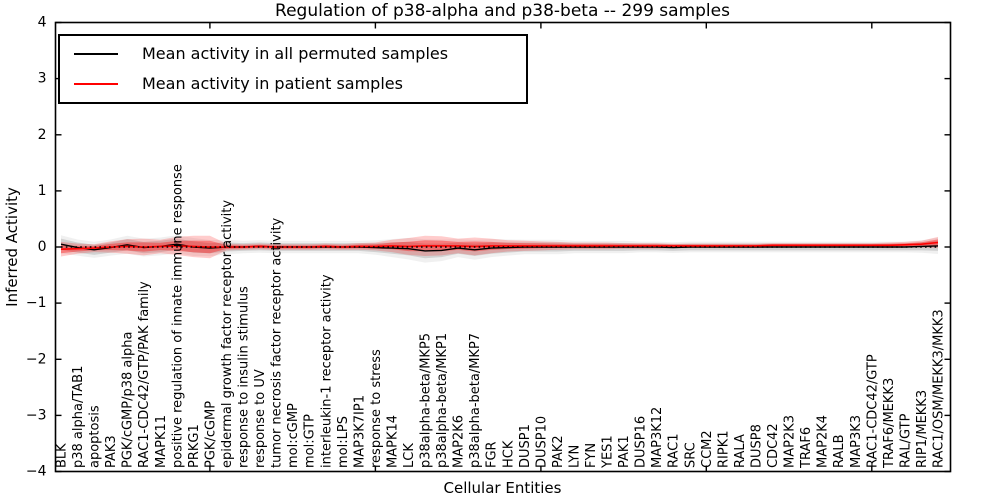 This screenshot has width=1000, height=500. What do you see at coordinates (856, 441) in the screenshot?
I see `x-category-label: MAP3K3` at bounding box center [856, 441].